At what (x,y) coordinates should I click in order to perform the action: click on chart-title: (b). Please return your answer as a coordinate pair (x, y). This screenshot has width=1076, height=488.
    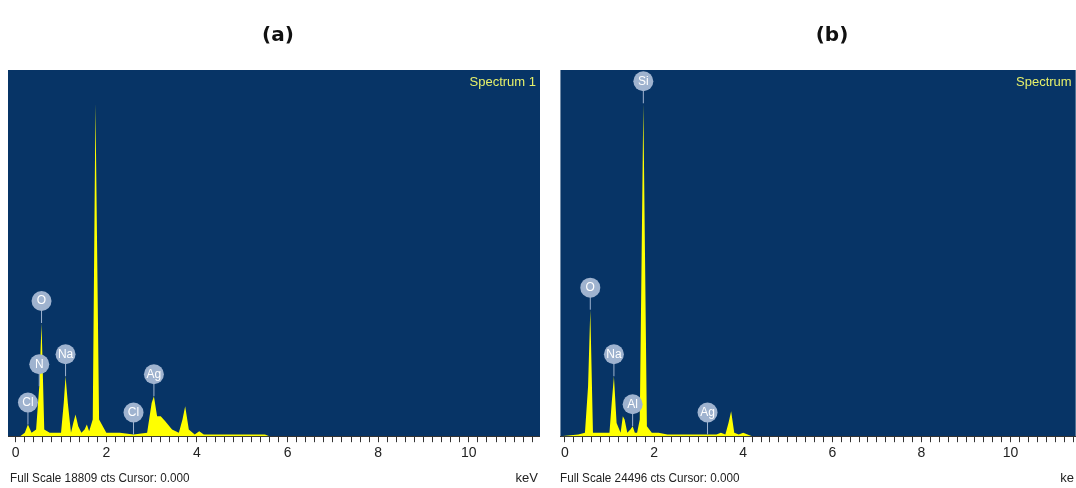
    Looking at the image, I should click on (832, 34).